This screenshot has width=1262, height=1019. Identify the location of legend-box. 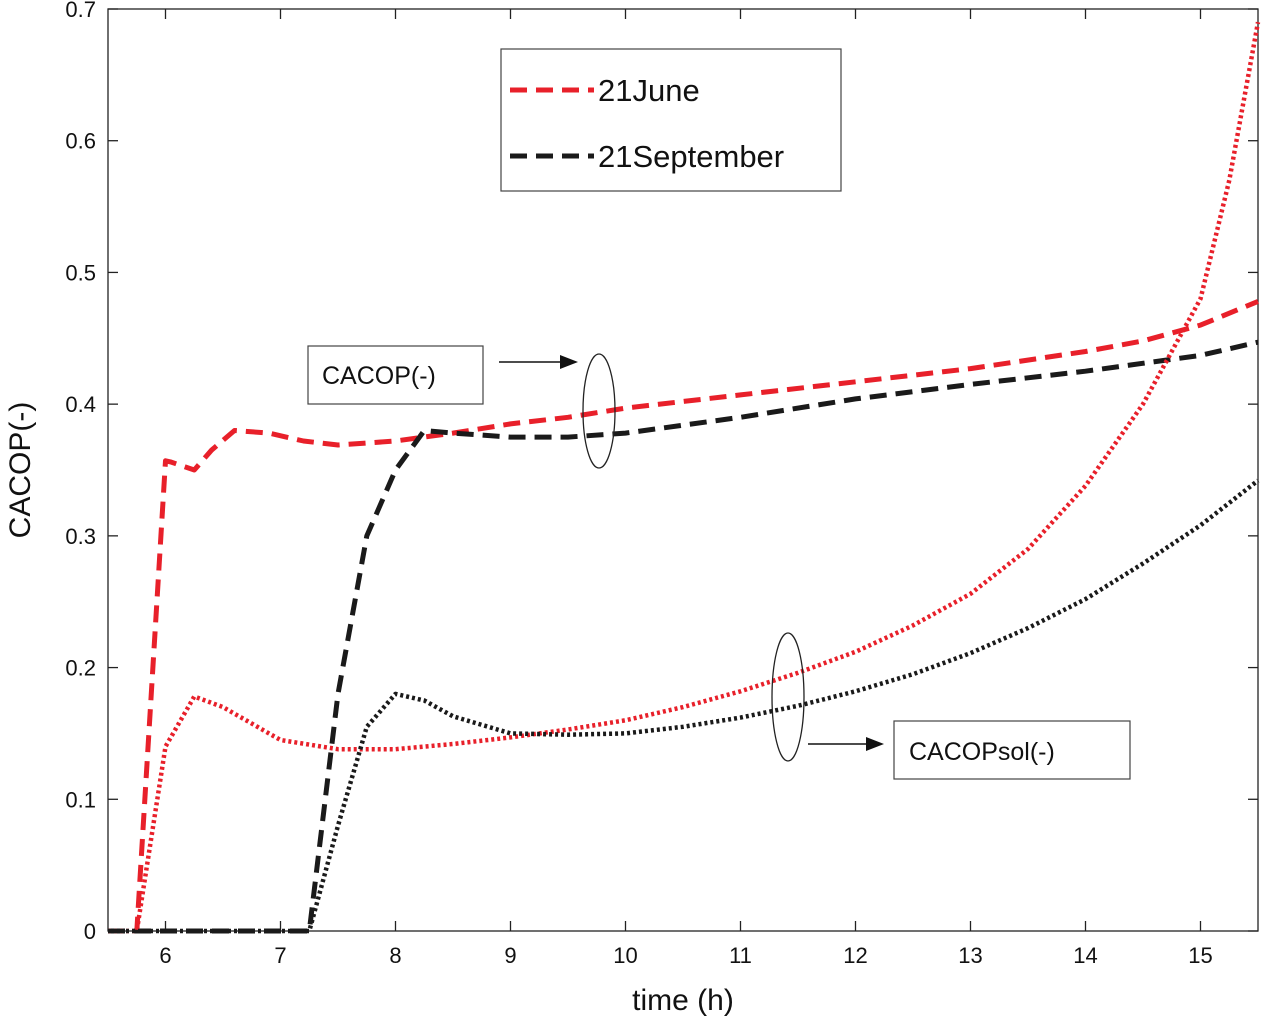
(671, 120).